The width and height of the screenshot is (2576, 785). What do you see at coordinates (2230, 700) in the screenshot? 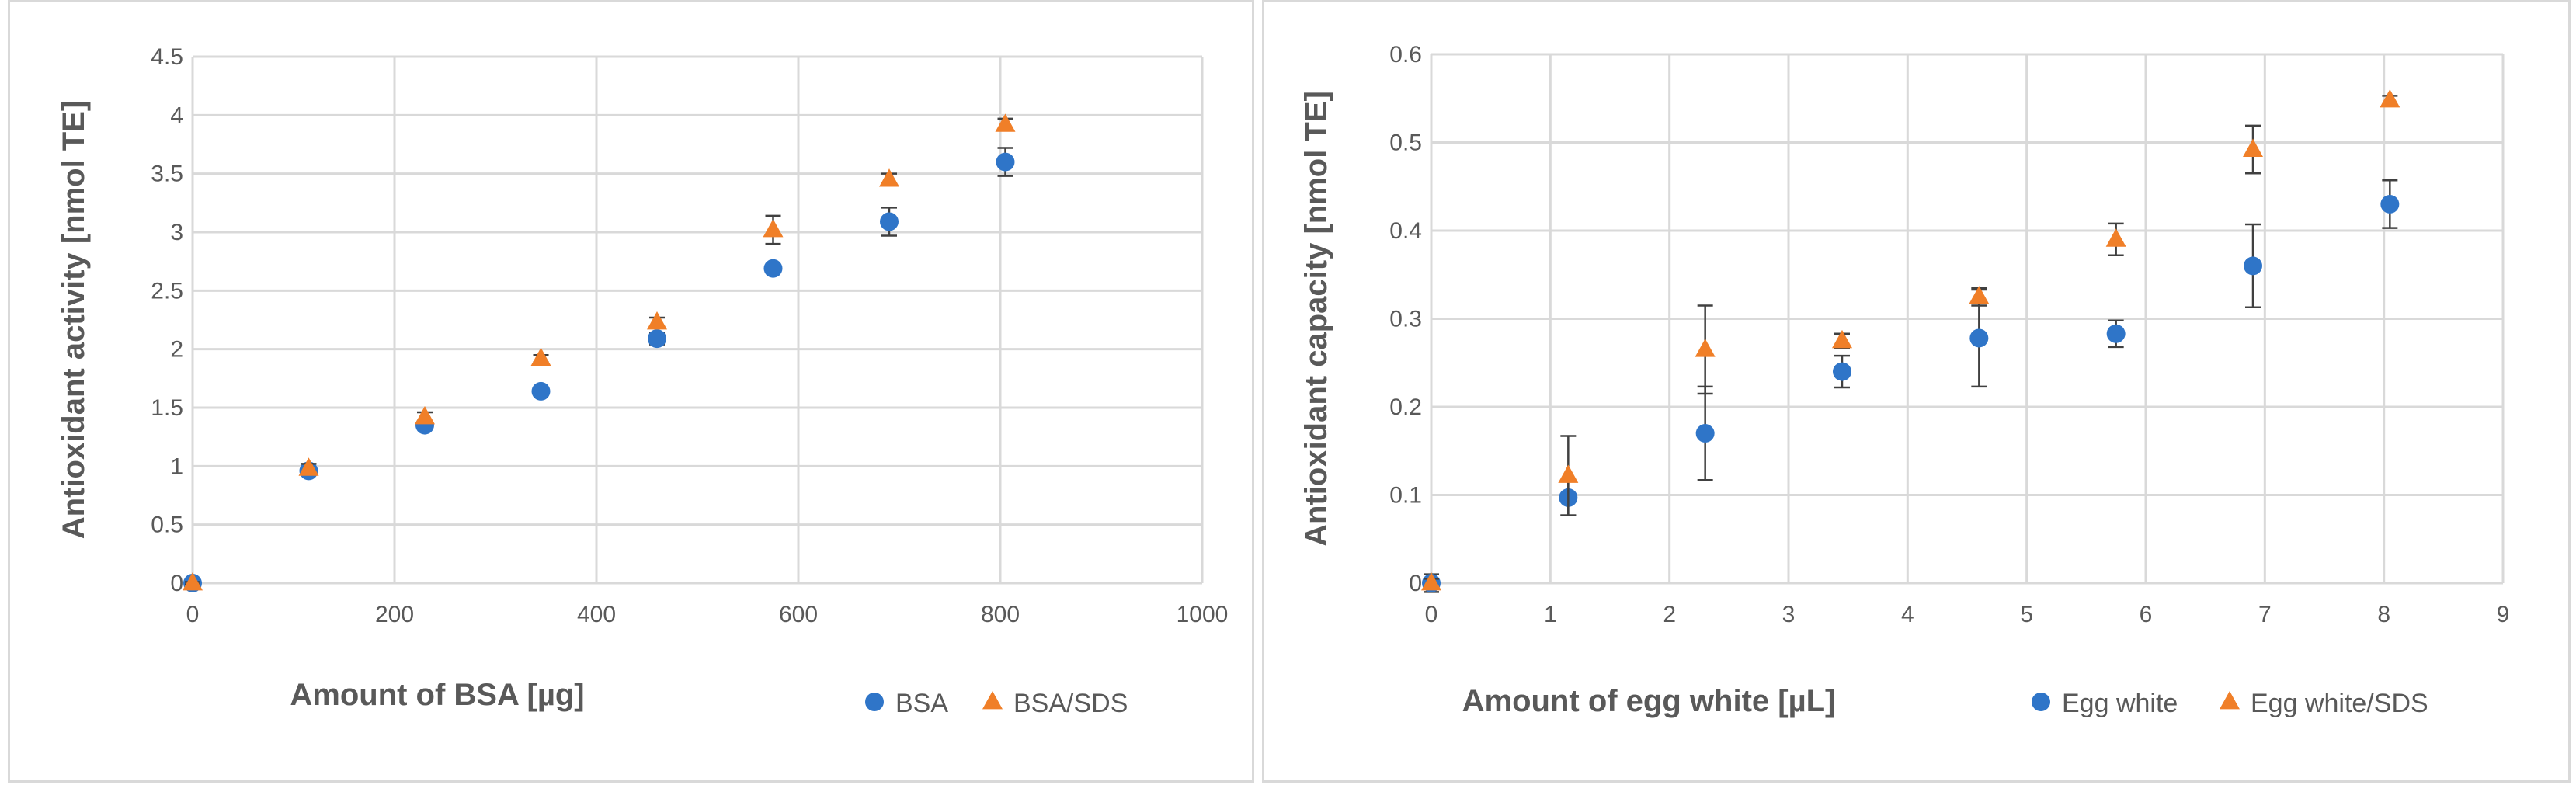
I see `legend-marker-egg-white-sds` at bounding box center [2230, 700].